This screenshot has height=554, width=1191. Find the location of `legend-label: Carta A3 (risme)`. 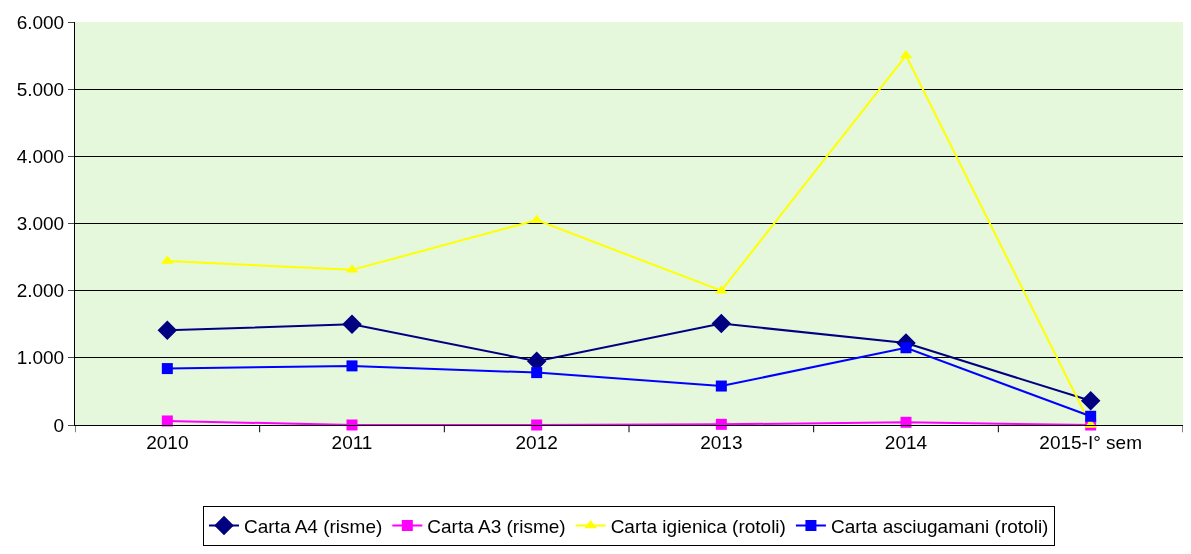

legend-label: Carta A3 (risme) is located at coordinates (496, 526).